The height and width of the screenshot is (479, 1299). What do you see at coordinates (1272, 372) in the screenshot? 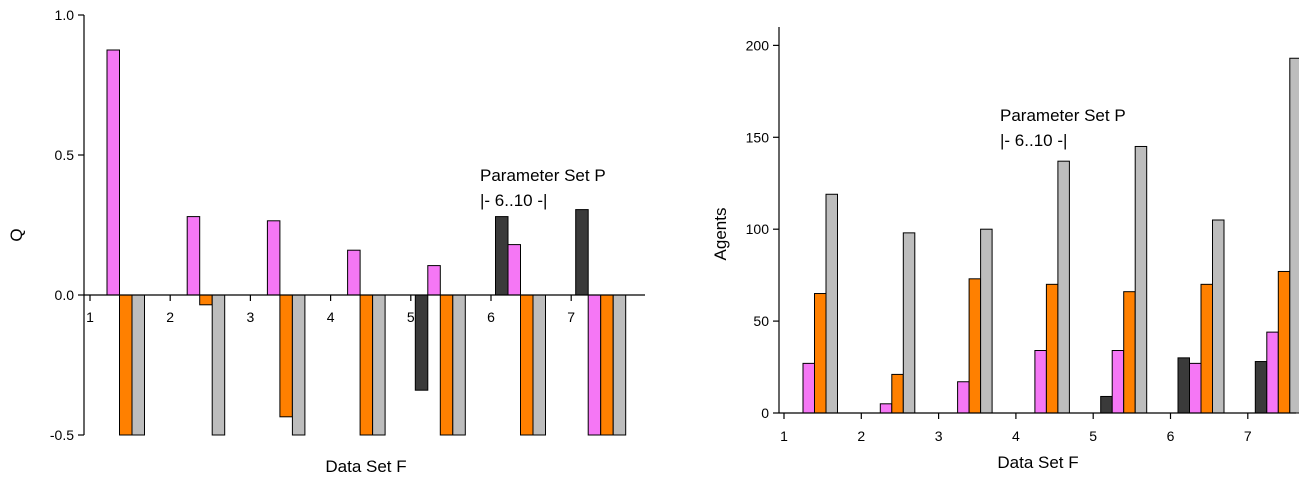
I see `right-bar-group7-series2` at bounding box center [1272, 372].